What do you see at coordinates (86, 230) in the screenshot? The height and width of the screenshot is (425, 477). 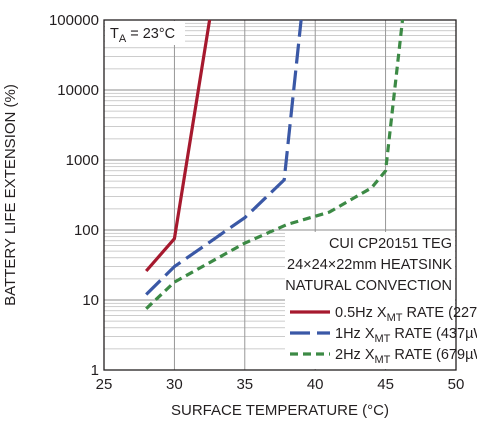 I see `y-tick-label: 100` at bounding box center [86, 230].